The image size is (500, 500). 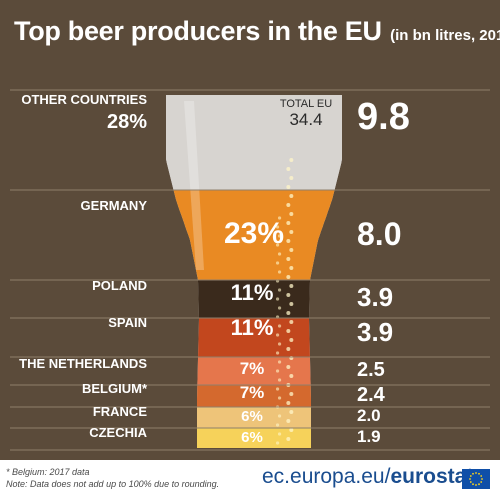 What do you see at coordinates (367, 477) in the screenshot?
I see `eurostat-link: ec.europa.eu/eurostat` at bounding box center [367, 477].